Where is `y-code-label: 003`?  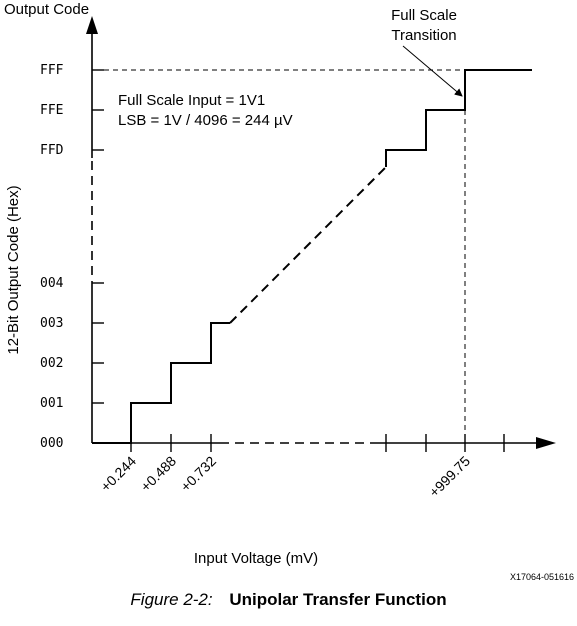 y-code-label: 003 is located at coordinates (51, 323).